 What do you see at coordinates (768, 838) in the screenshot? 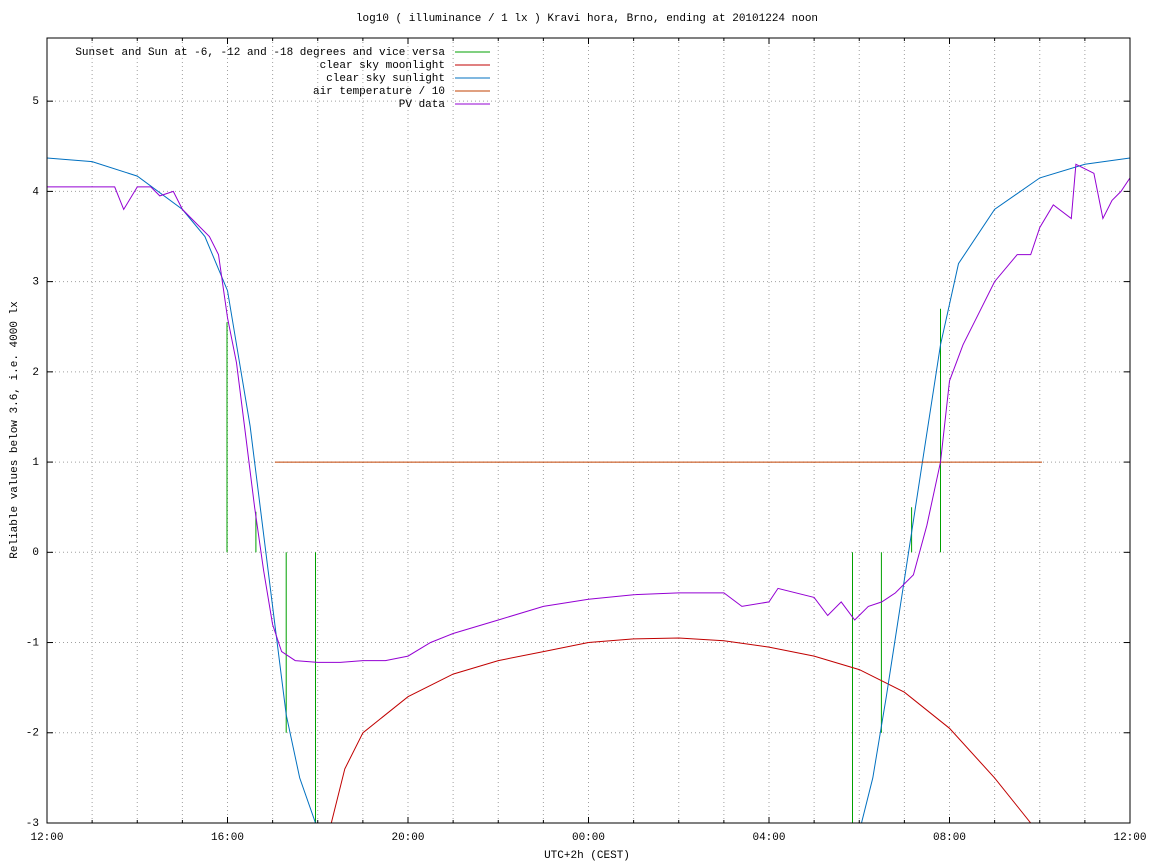
I see `x-tick-label: 04:00` at bounding box center [768, 838].